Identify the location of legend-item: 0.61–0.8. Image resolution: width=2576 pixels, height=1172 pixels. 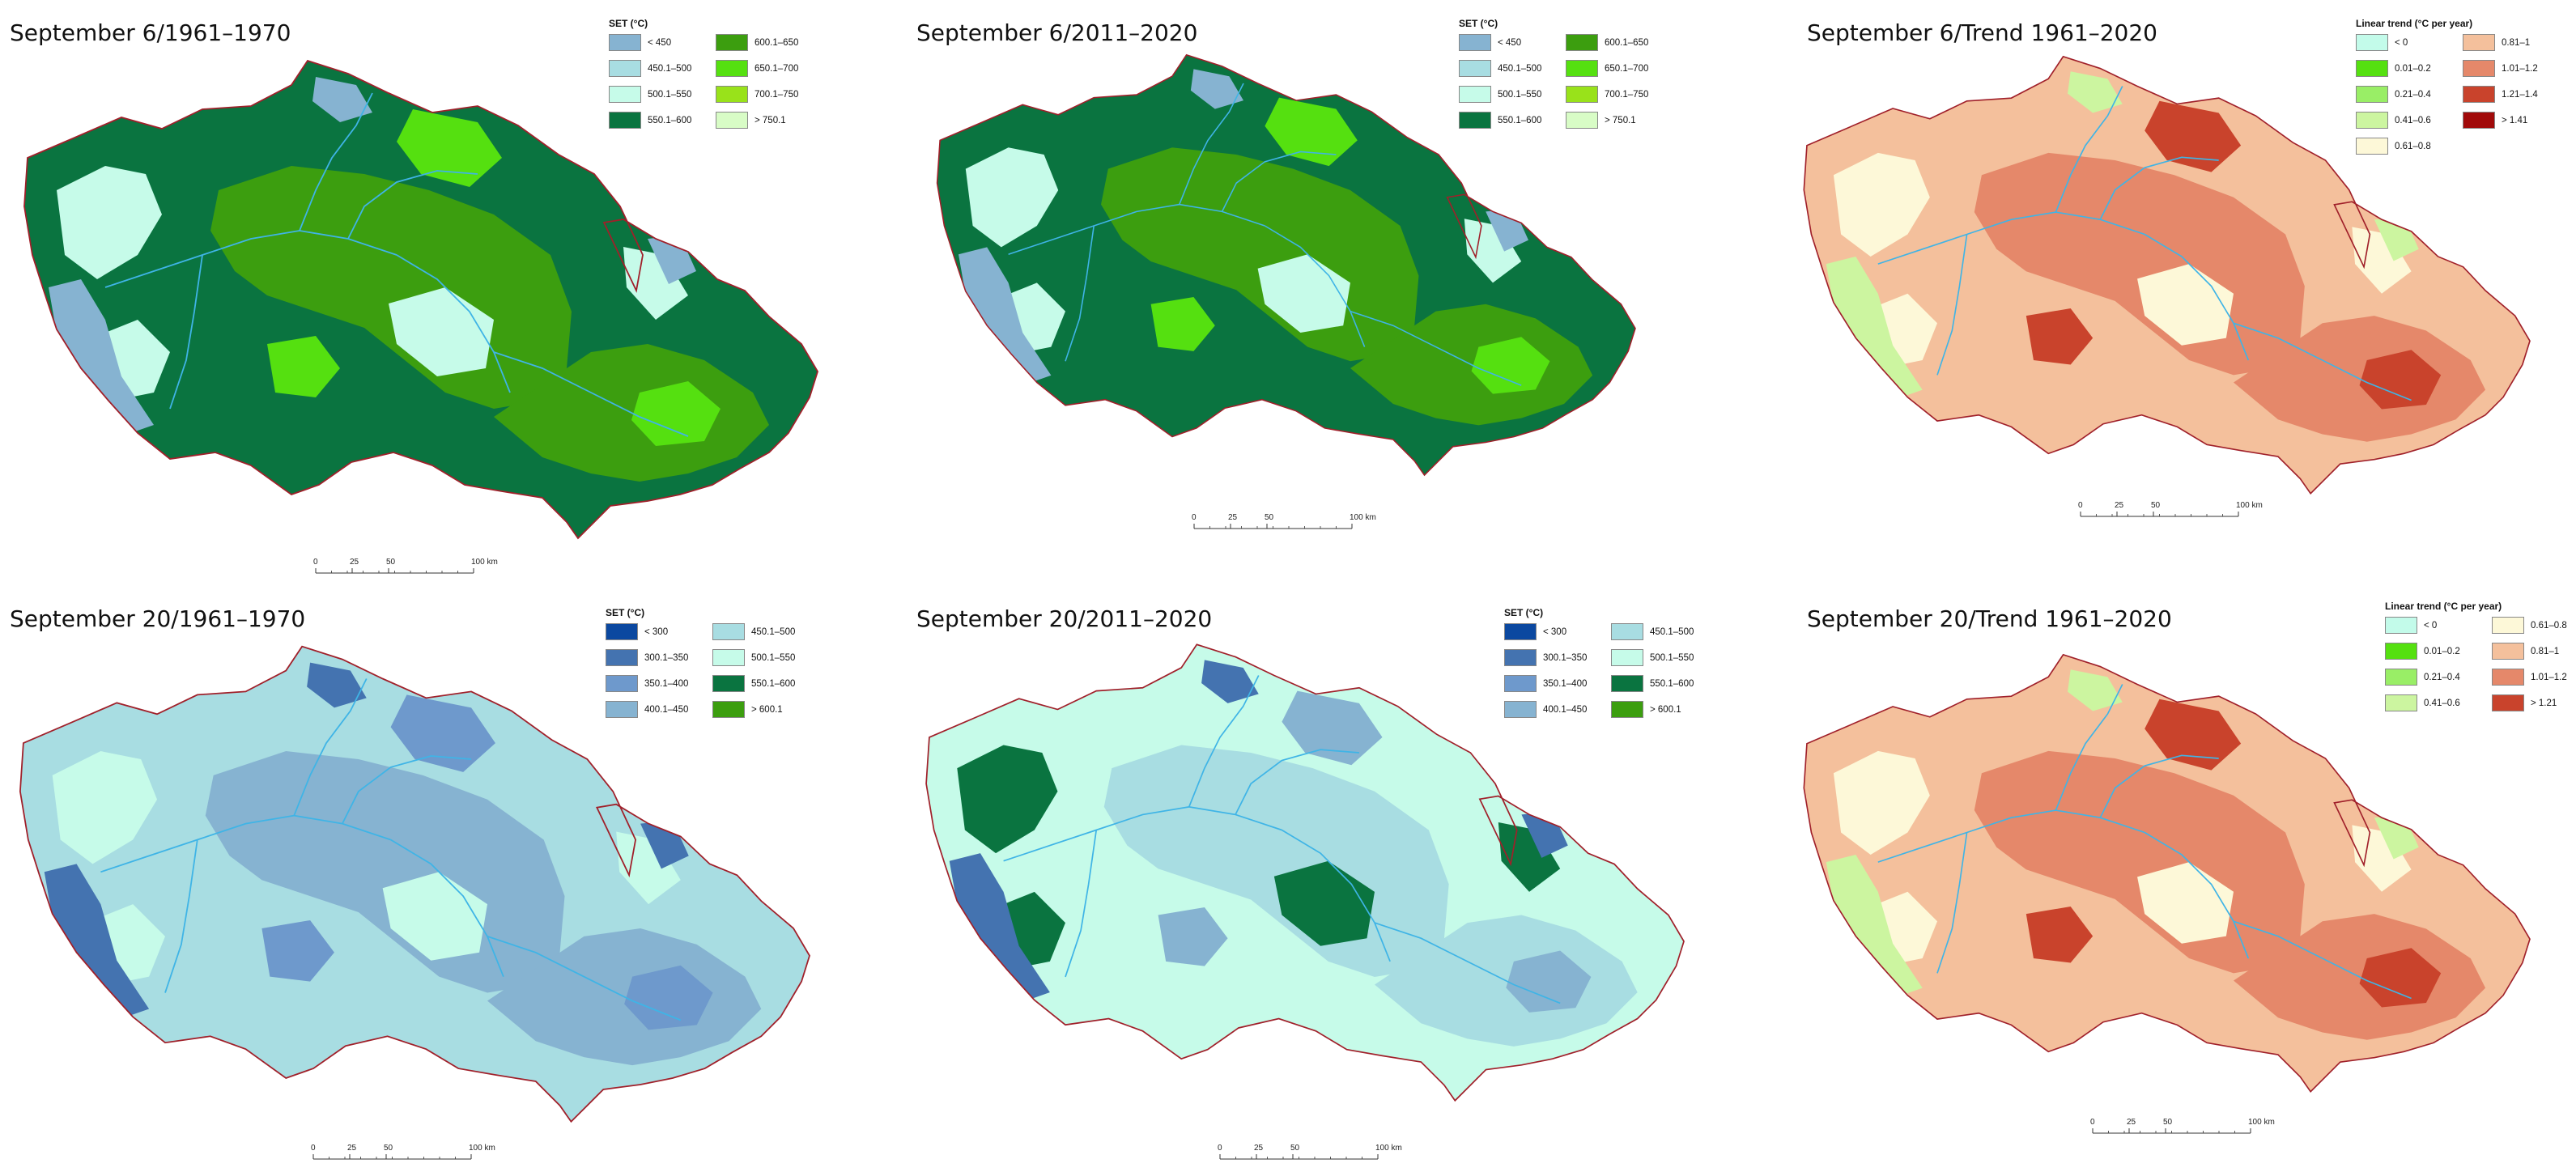
(2534, 625).